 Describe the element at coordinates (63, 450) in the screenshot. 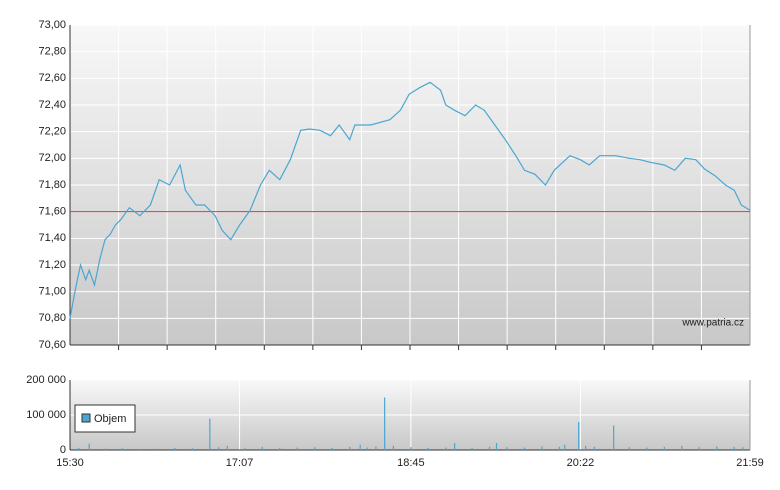

I see `y-tick-label: 0` at that location.